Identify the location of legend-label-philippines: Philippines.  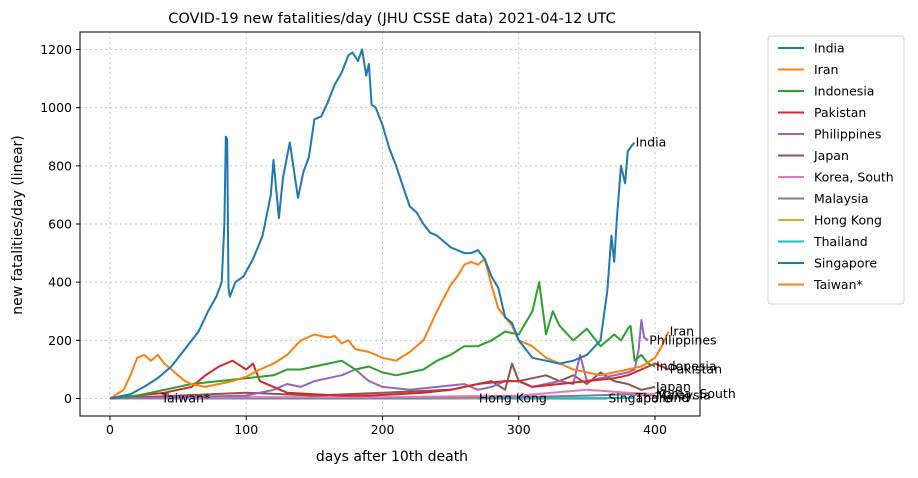
(847, 134).